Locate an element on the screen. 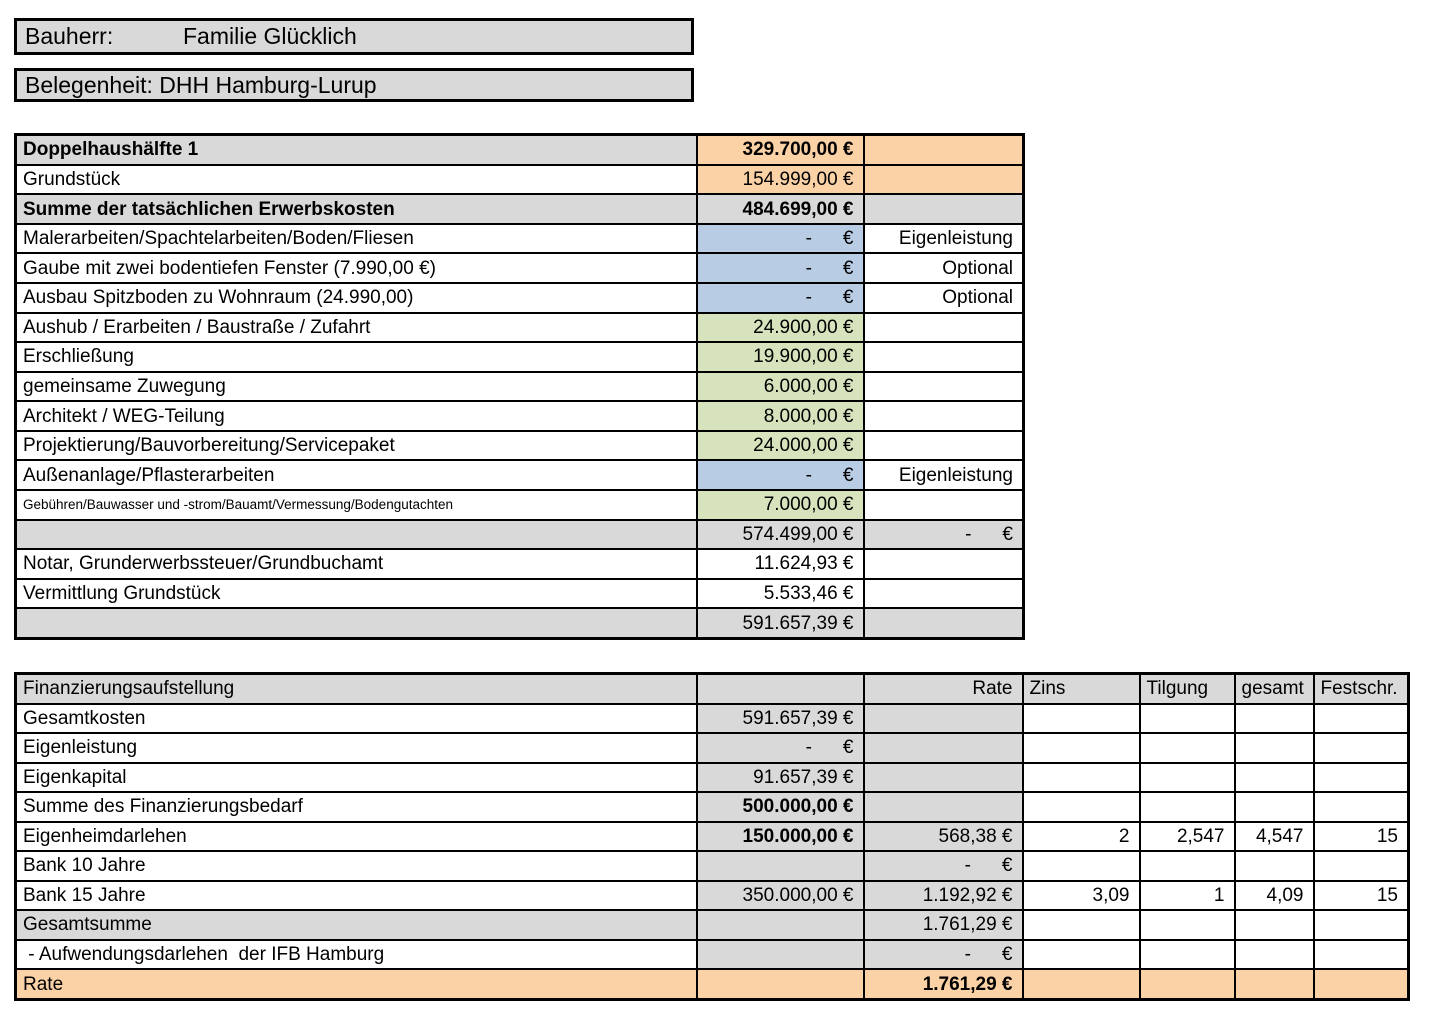  table-row: Gesamtsumme 1.761,29 € is located at coordinates (712, 925).